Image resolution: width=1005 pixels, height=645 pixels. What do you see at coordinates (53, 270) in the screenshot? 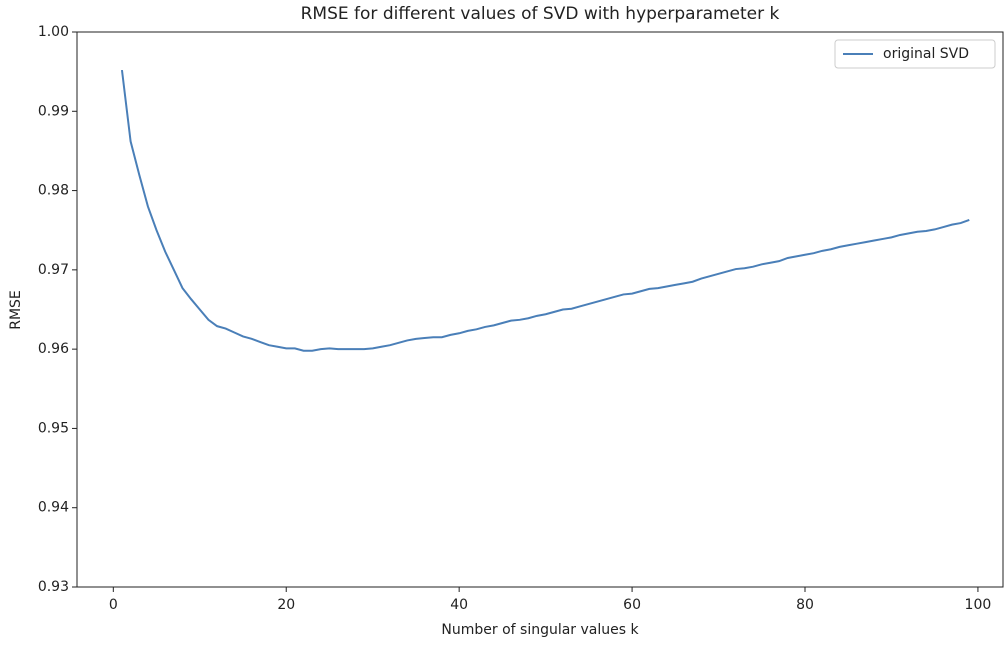
I see `y-tick-label: 0.97` at bounding box center [53, 270].